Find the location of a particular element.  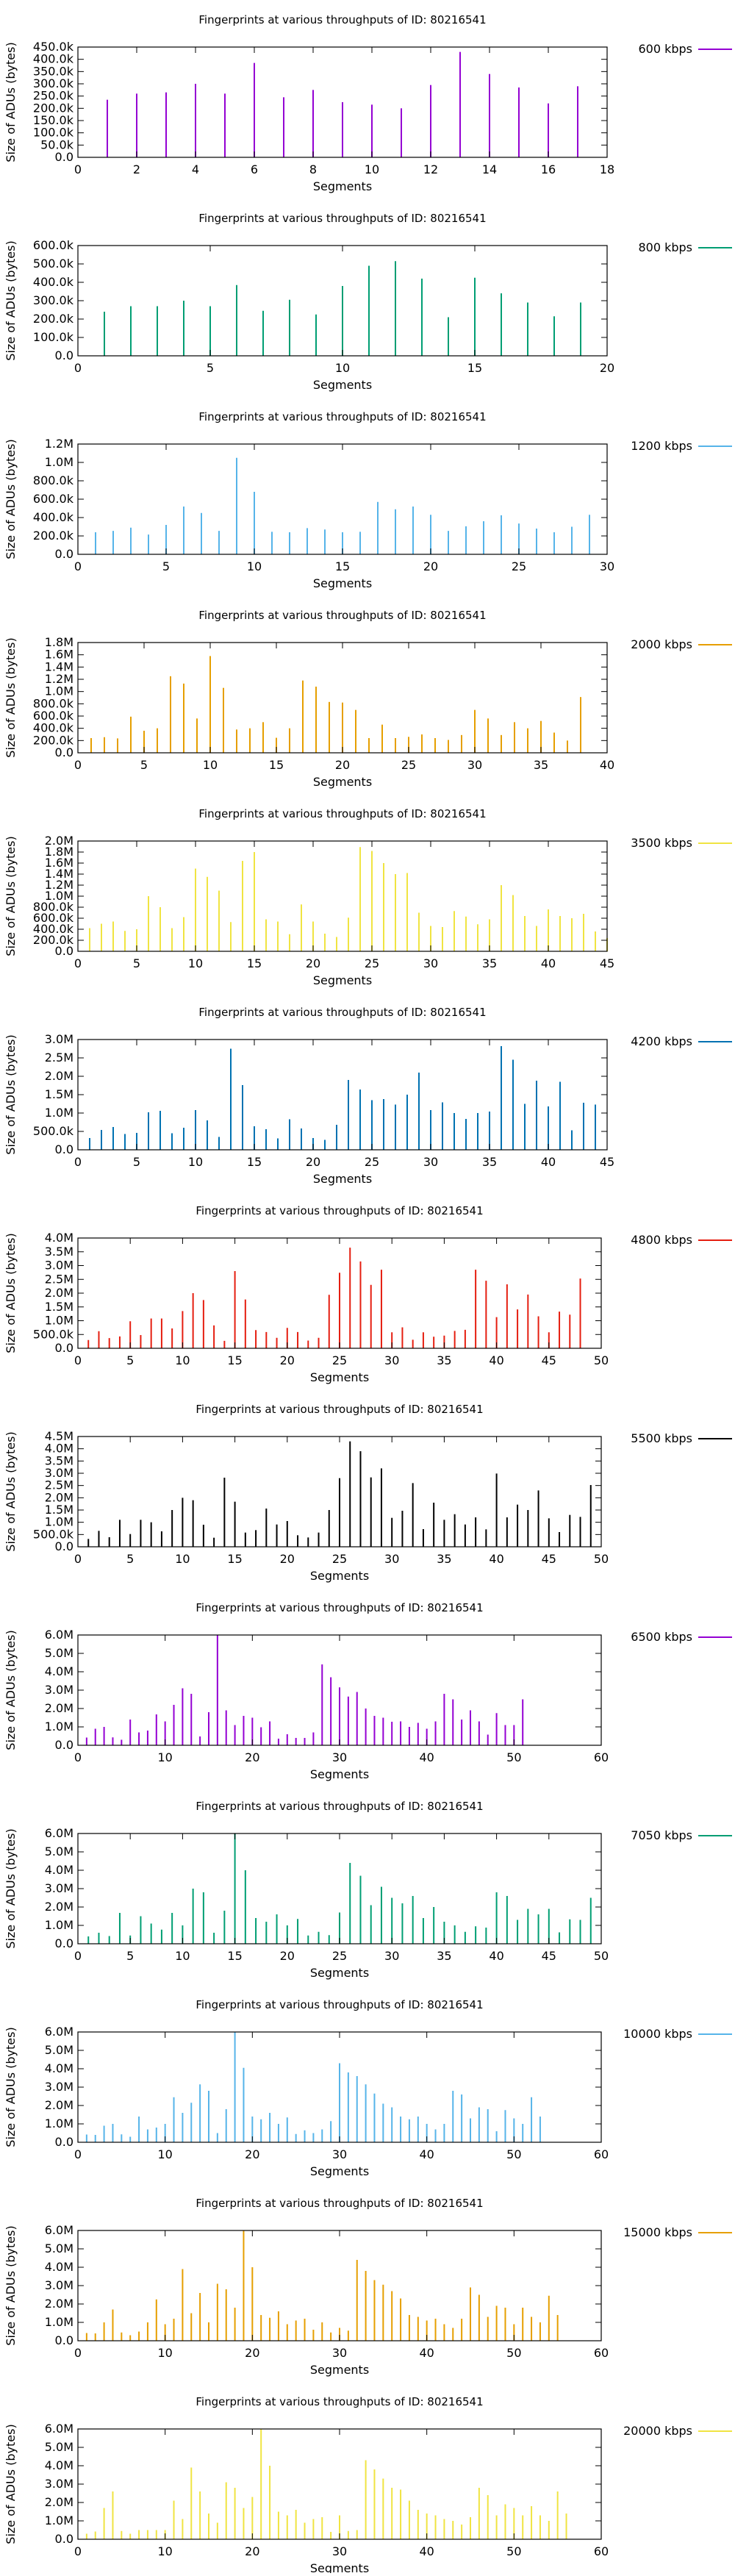

y-tick-label: 800.0k is located at coordinates (53, 907).